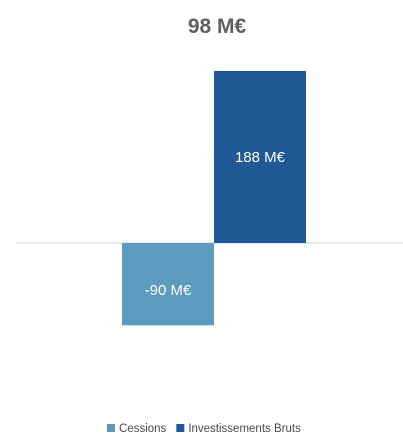 Image resolution: width=403 pixels, height=439 pixels. Describe the element at coordinates (217, 26) in the screenshot. I see `chart-title: 98 M€` at that location.